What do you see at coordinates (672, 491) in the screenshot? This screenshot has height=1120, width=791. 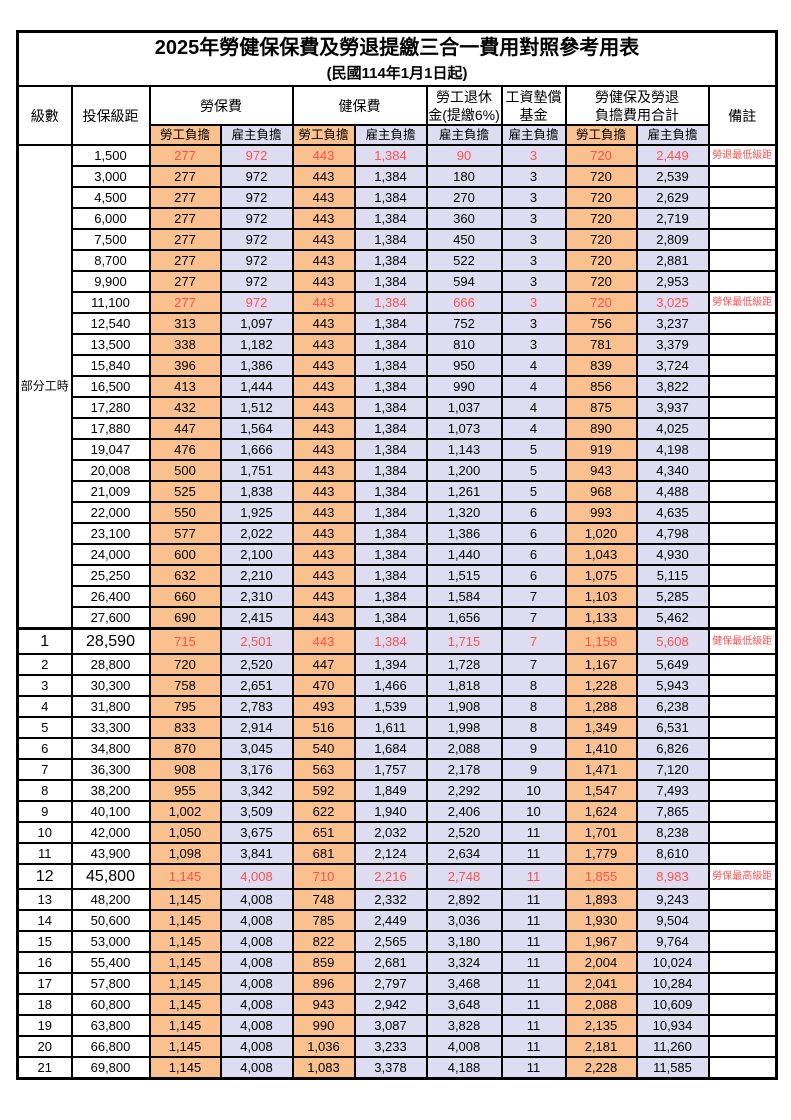 I see `total-employer-cell: 4,488` at bounding box center [672, 491].